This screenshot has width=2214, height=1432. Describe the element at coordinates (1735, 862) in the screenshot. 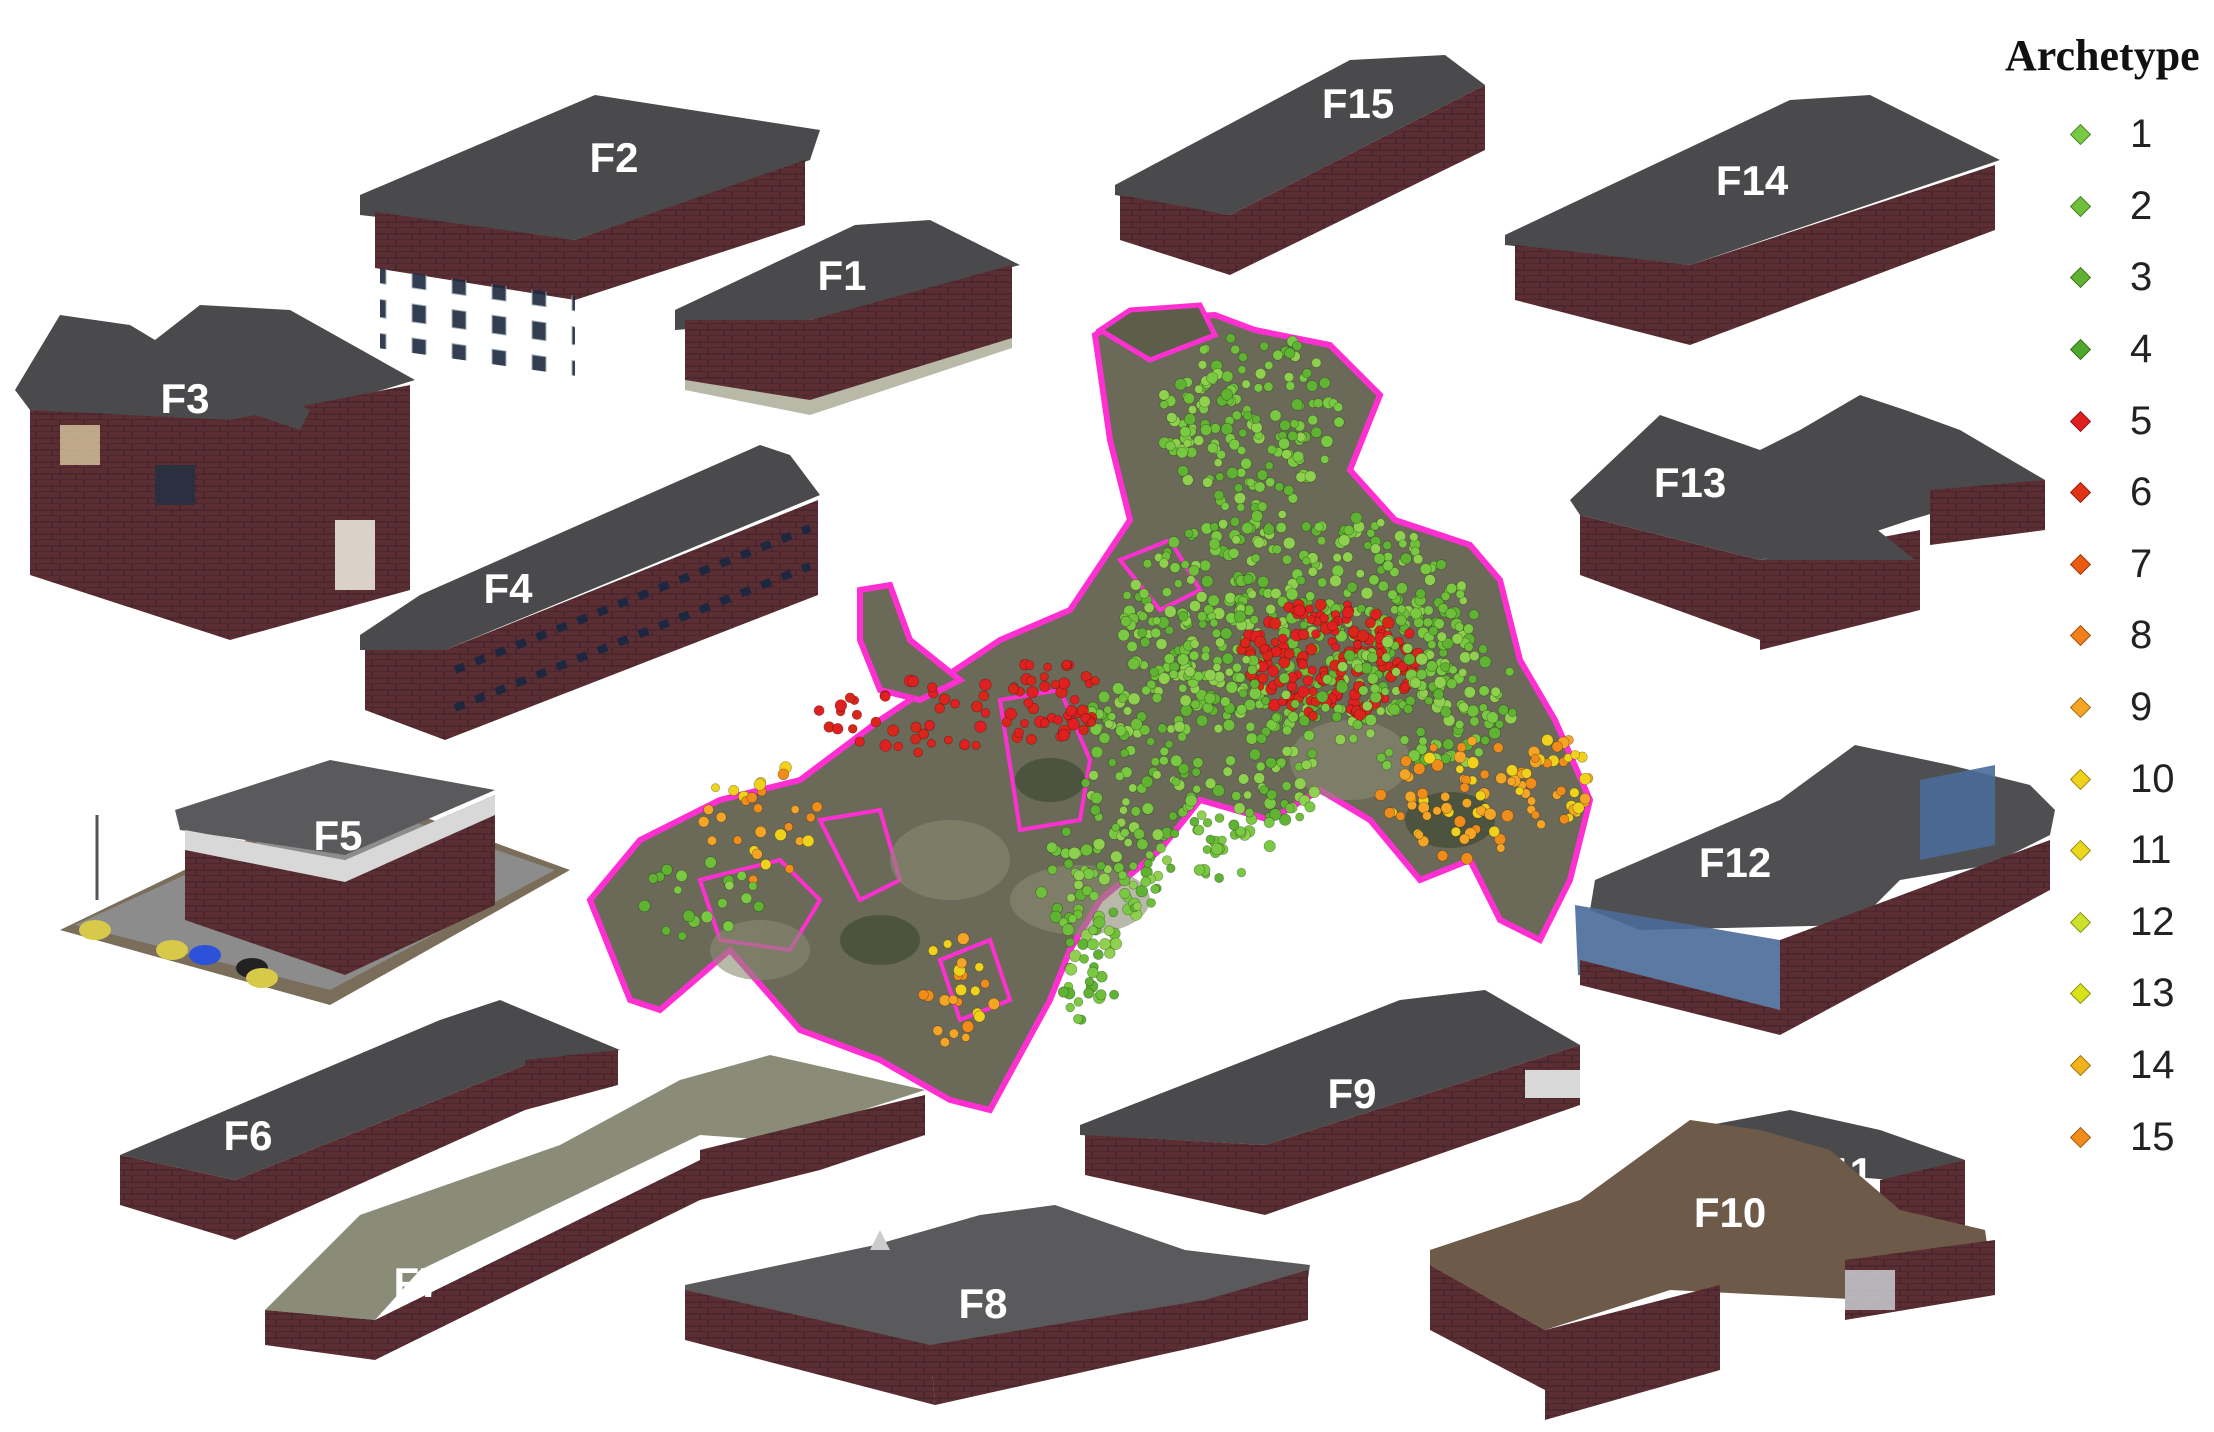

I see `building-label-f12: F12` at that location.